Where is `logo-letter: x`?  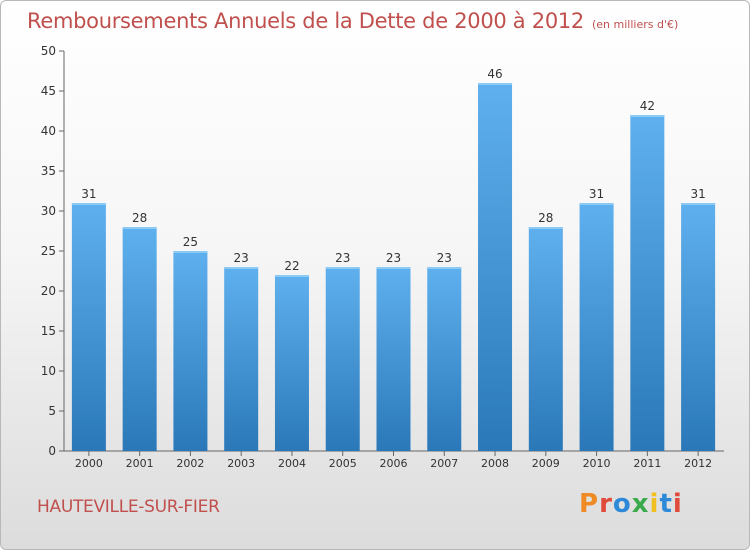
logo-letter: x is located at coordinates (640, 504).